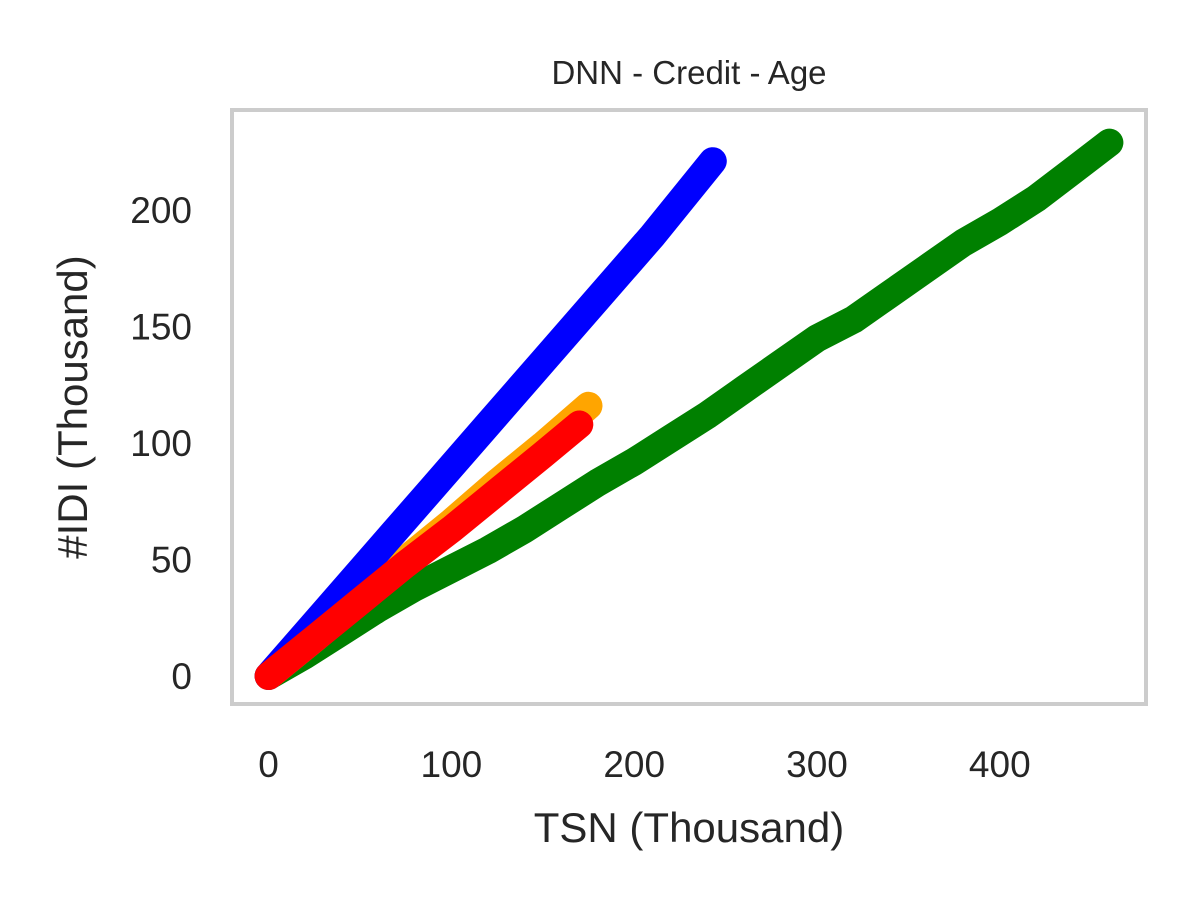 Image resolution: width=1200 pixels, height=900 pixels. I want to click on x-tick-label: 300, so click(817, 764).